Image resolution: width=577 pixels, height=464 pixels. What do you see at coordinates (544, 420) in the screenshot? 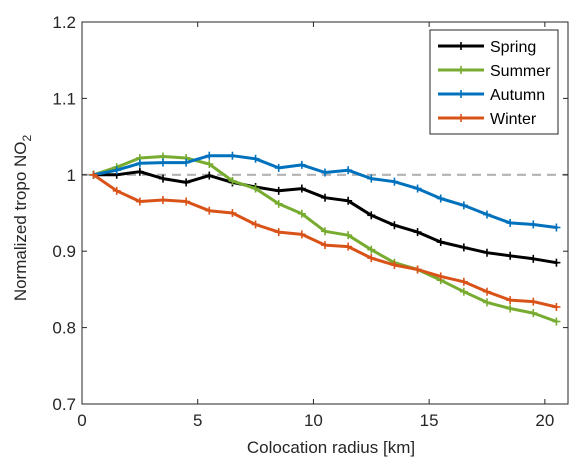
I see `x-tick-label: 20` at bounding box center [544, 420].